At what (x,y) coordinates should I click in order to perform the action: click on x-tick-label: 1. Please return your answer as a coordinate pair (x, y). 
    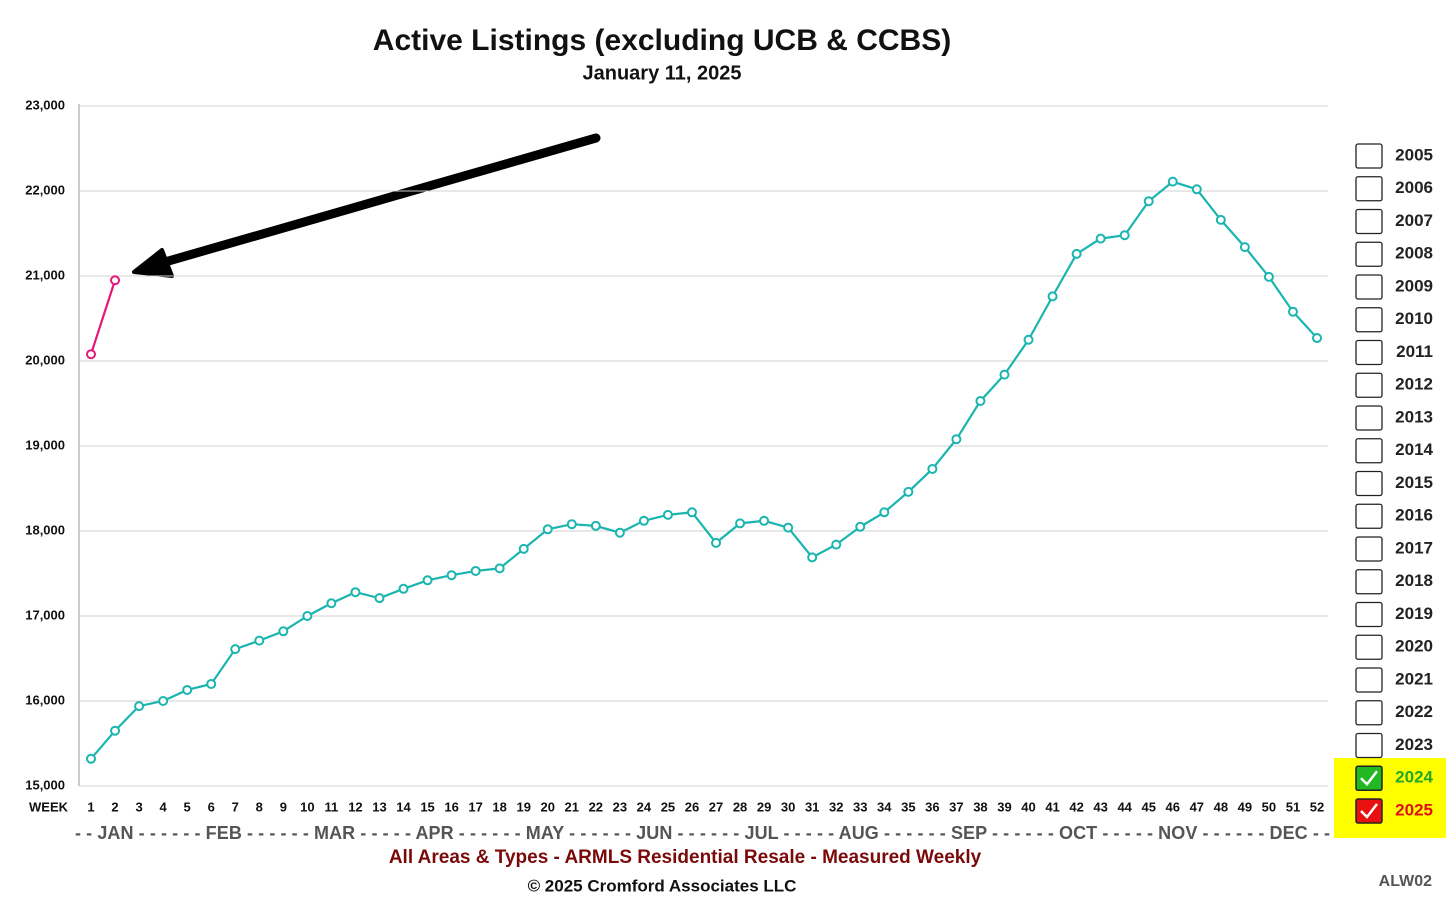
    Looking at the image, I should click on (90, 806).